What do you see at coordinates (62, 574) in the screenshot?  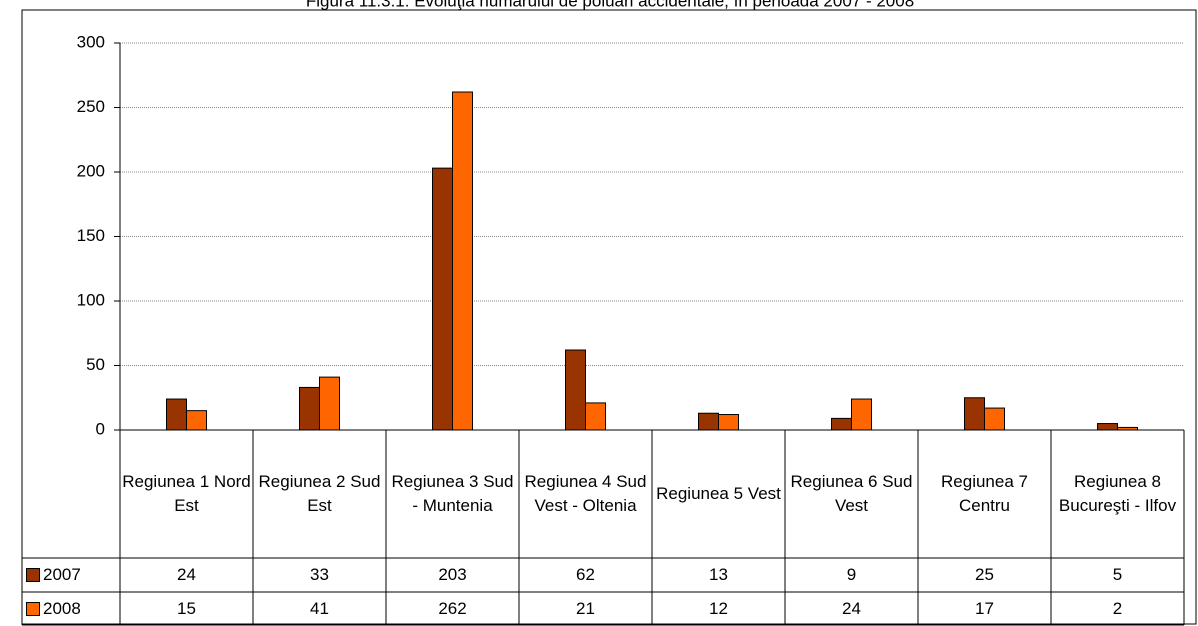 I see `legend-label: 2007` at bounding box center [62, 574].